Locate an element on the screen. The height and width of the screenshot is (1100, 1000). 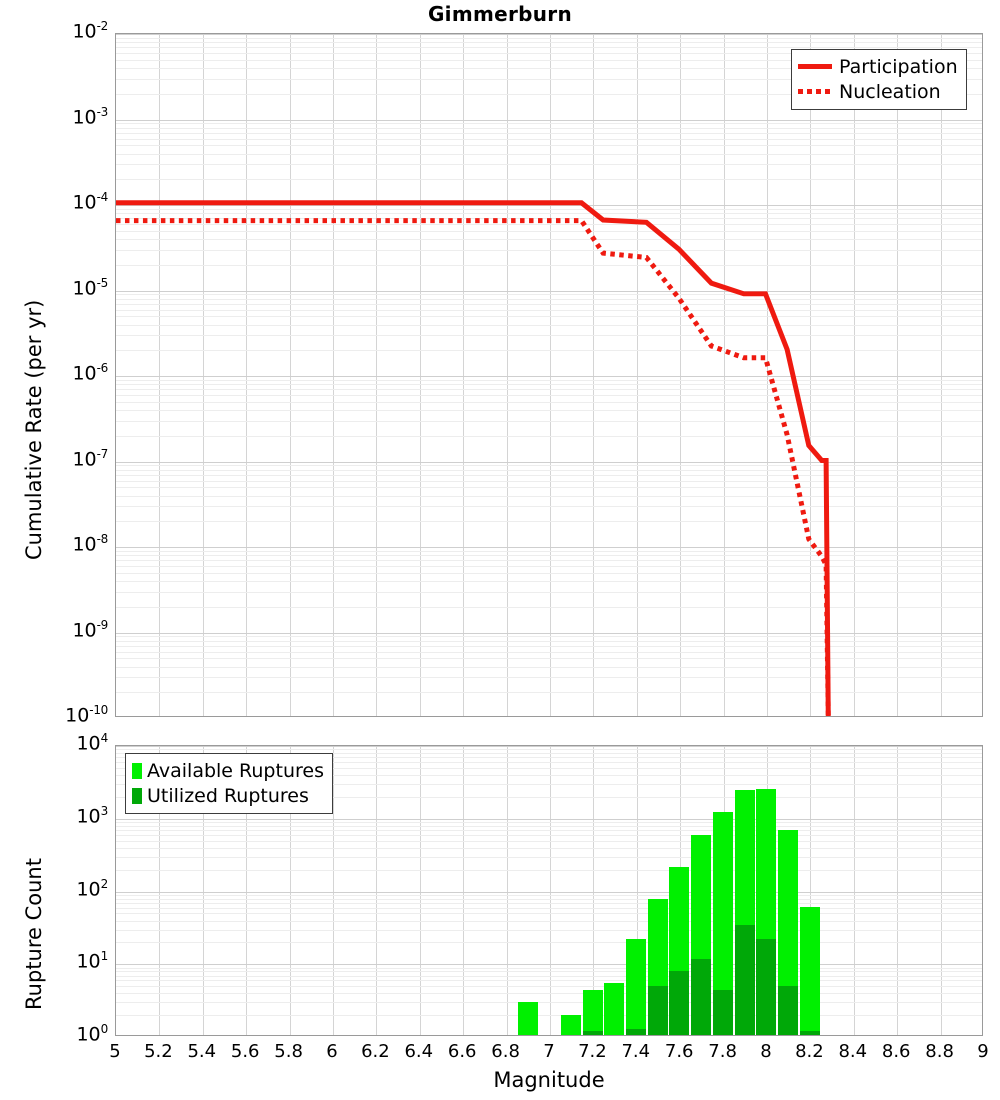
legend-label-participation: Participation is located at coordinates (898, 66).